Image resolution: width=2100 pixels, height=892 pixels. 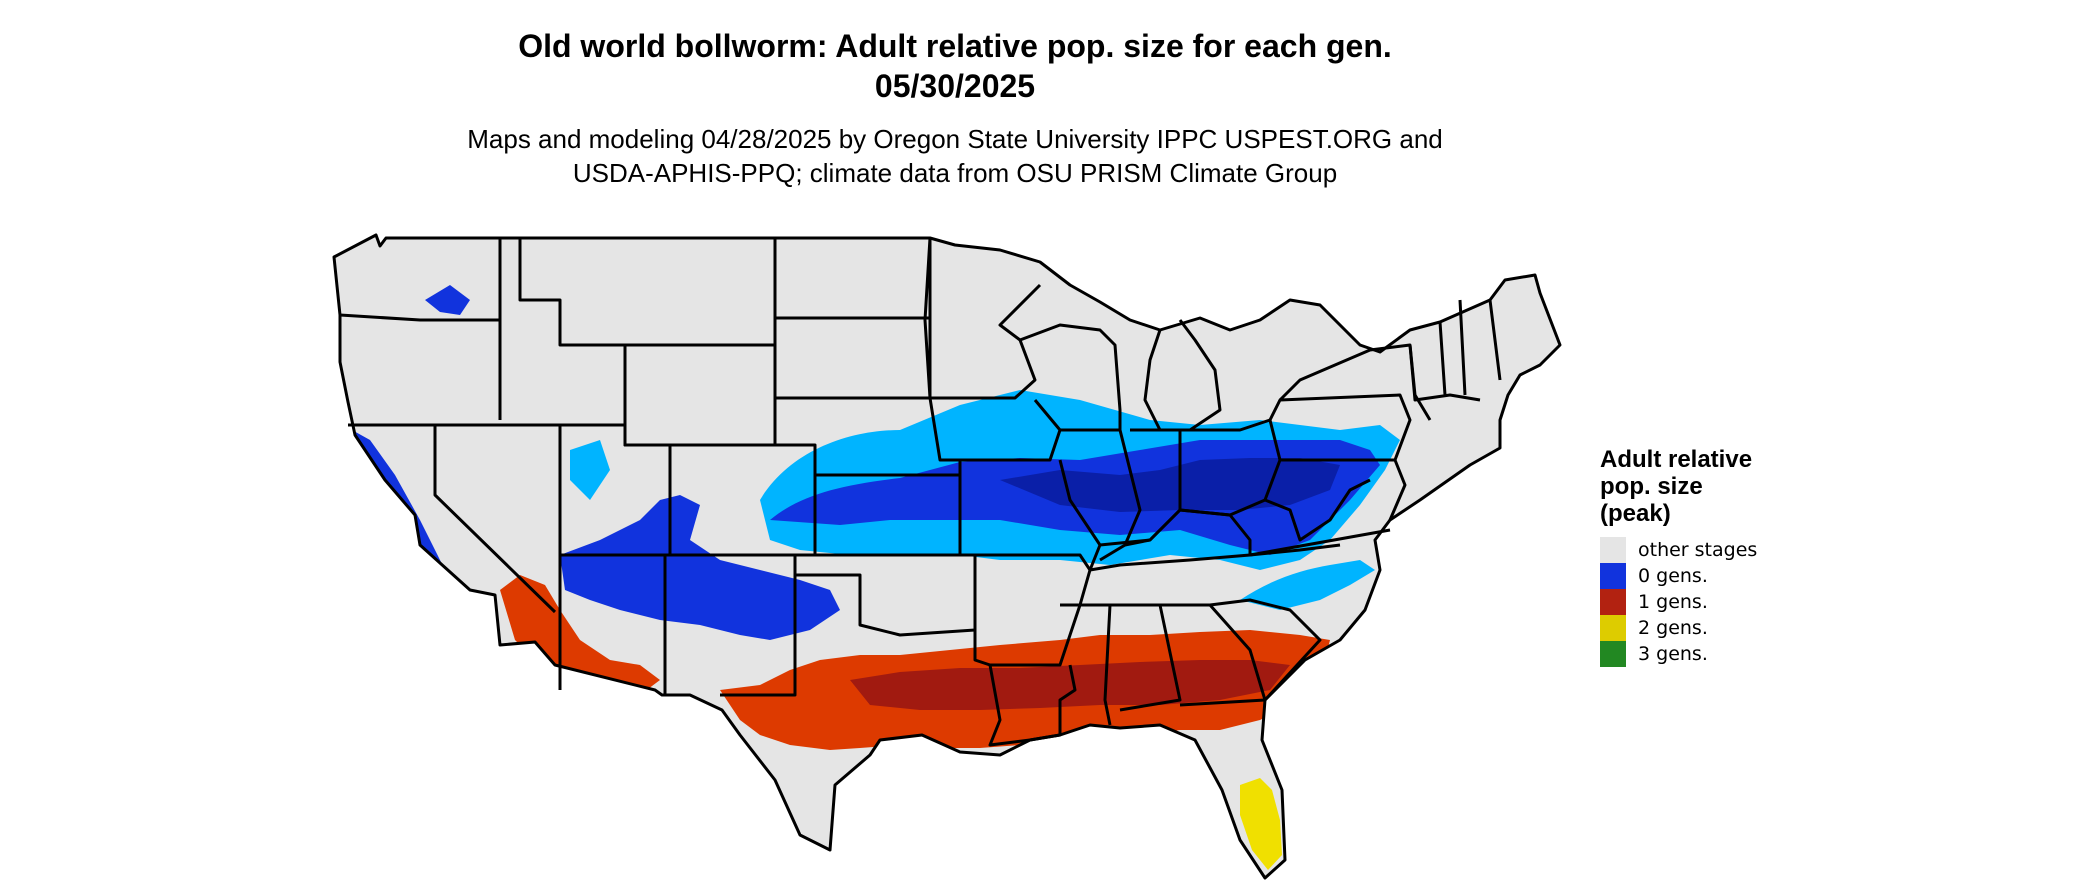 What do you see at coordinates (1378, 489) in the screenshot?
I see `border-md-de` at bounding box center [1378, 489].